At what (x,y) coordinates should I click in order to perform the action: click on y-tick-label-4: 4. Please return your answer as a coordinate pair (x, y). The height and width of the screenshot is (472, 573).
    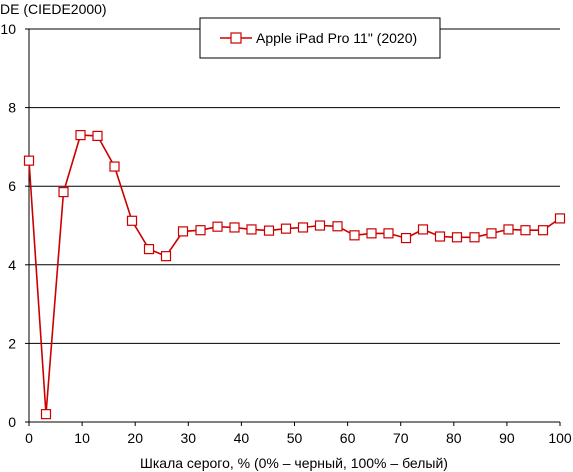
    Looking at the image, I should click on (12, 265).